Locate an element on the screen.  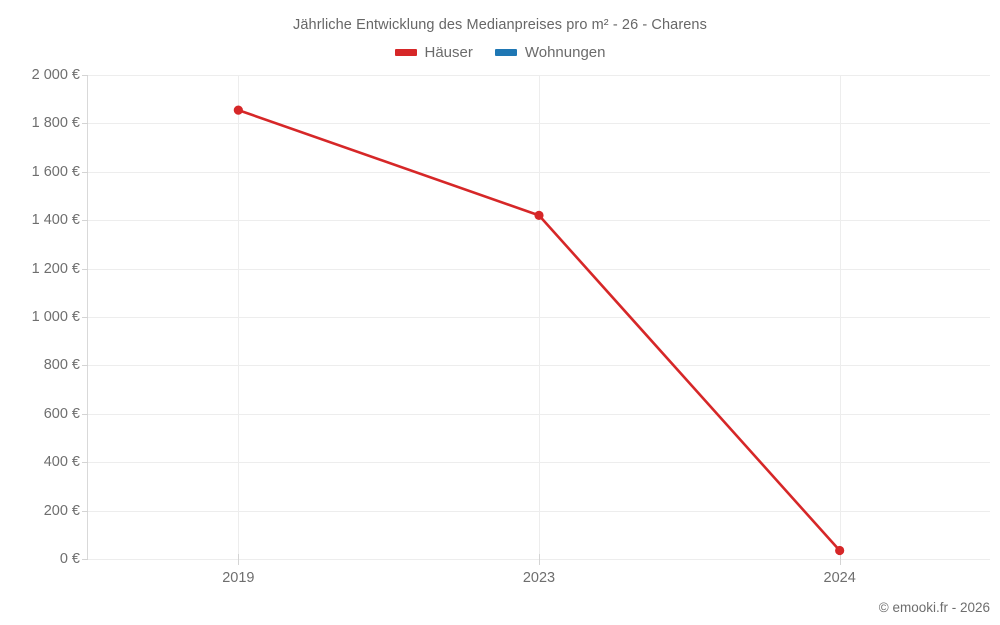
legend-item-wohnungen: Wohnungen is located at coordinates (550, 52).